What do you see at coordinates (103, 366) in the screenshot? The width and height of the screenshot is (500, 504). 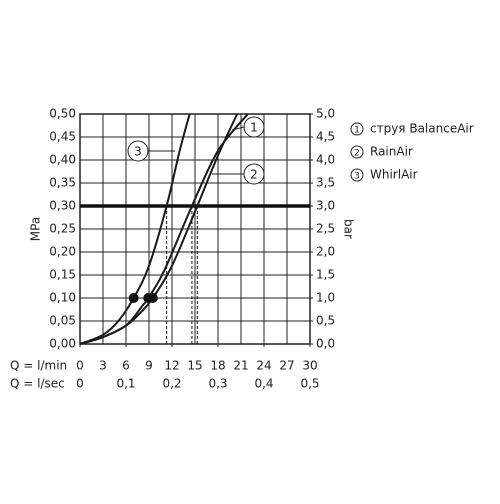 I see `x-tick-label: 3` at bounding box center [103, 366].